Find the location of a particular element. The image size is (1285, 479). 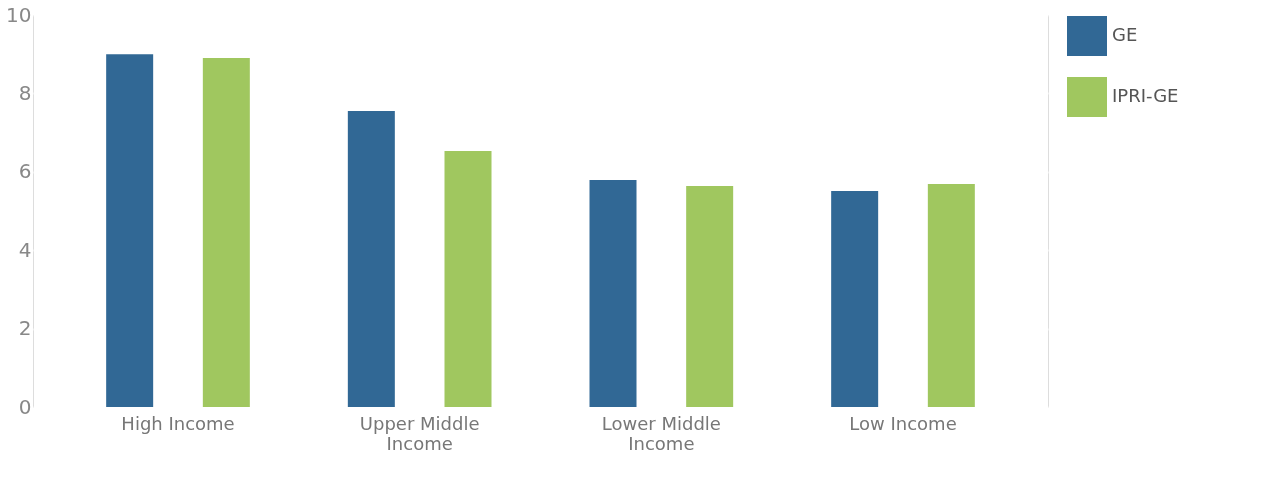

y-tick-label: 8 is located at coordinates (25, 92).